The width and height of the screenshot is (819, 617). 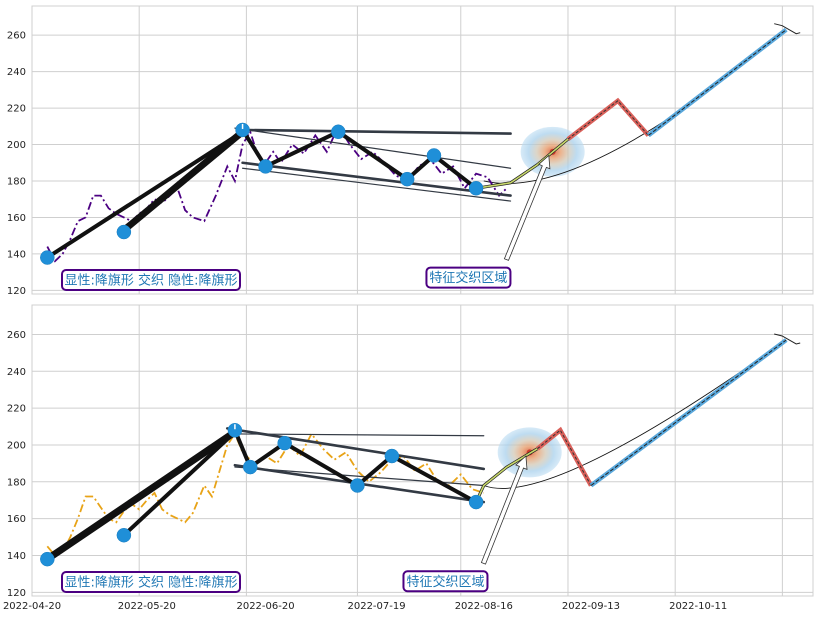 What do you see at coordinates (376, 606) in the screenshot?
I see `x-tick-label: 2022-07-19` at bounding box center [376, 606].